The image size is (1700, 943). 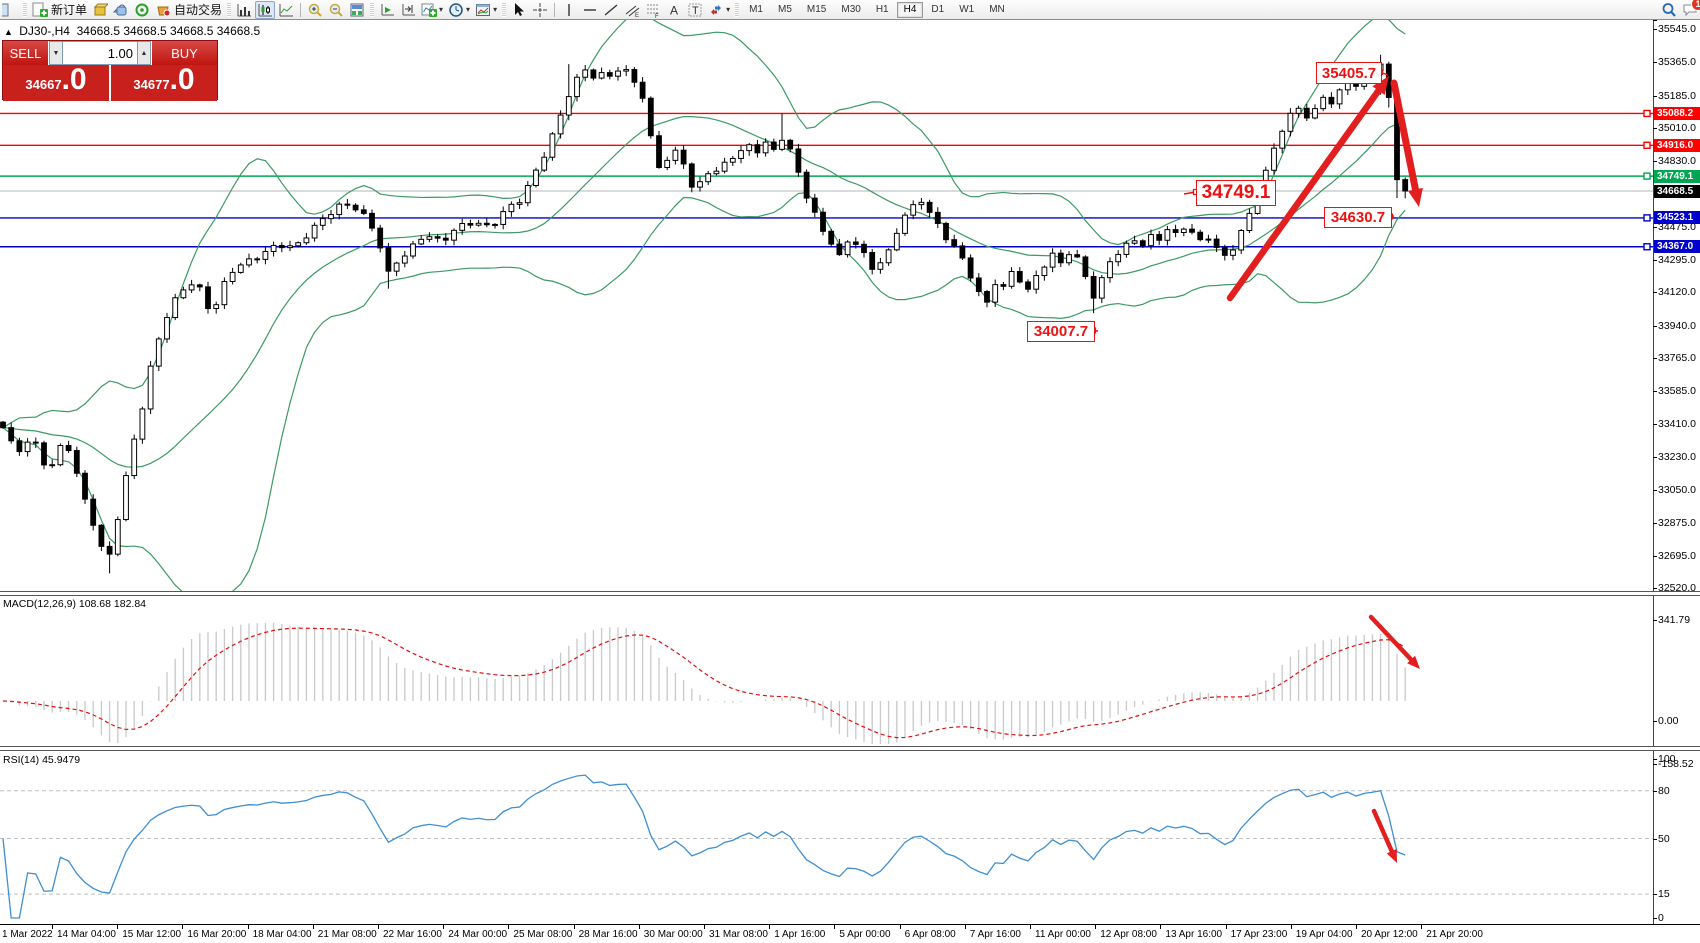 I want to click on notification-badge: 1, so click(x=1695, y=5).